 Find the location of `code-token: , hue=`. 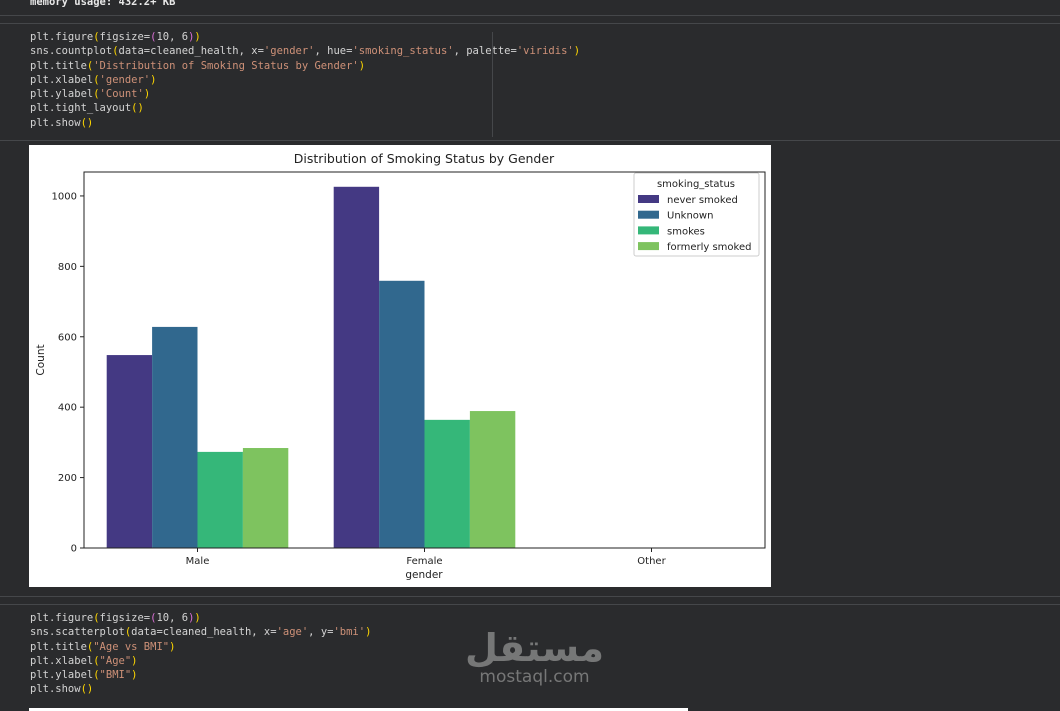

code-token: , hue= is located at coordinates (333, 51).